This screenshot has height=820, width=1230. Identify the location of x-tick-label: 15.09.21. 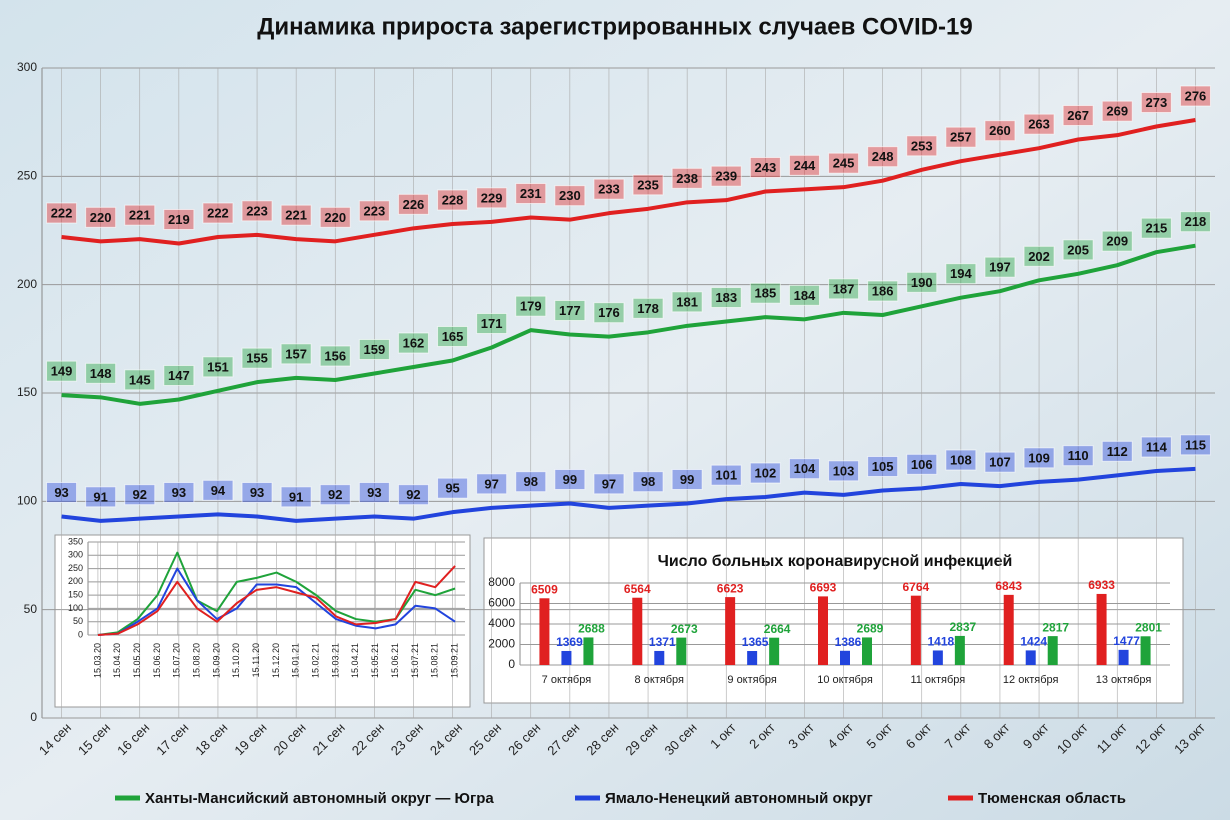
(454, 660).